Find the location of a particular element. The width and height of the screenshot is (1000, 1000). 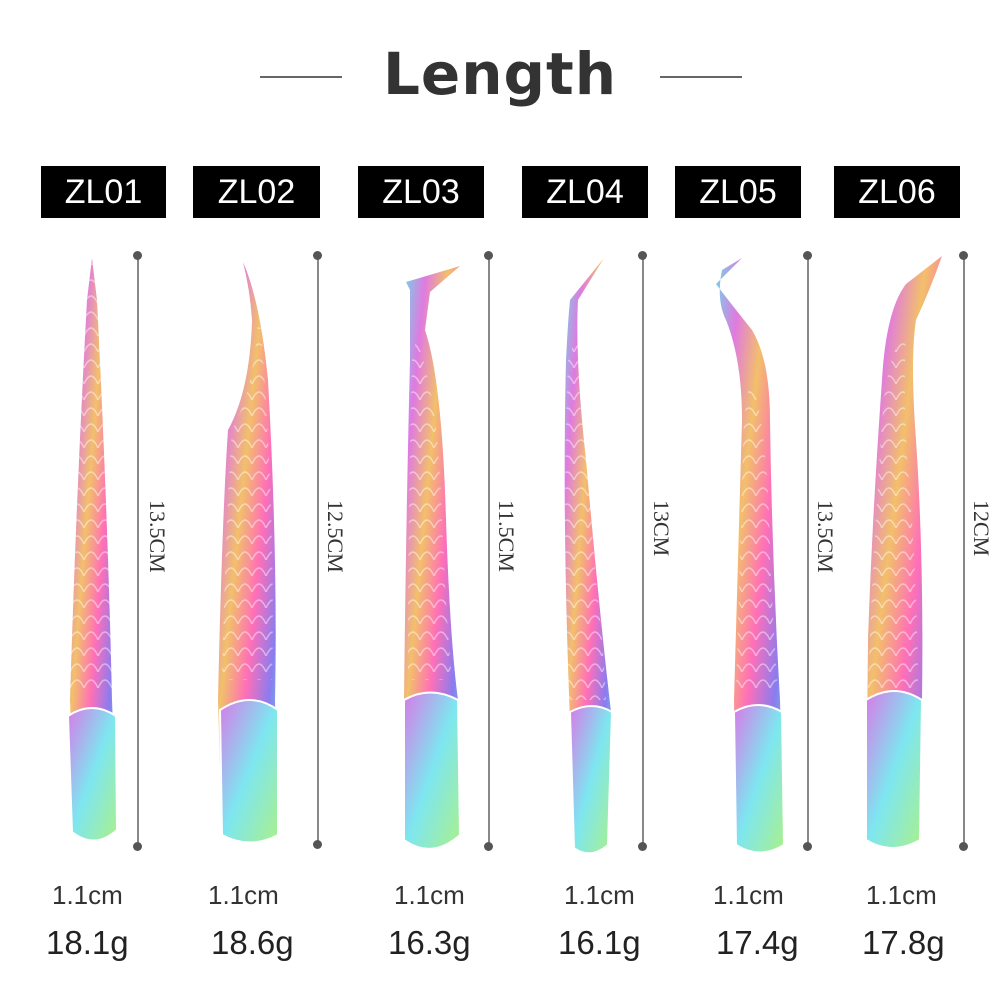

title-line-right is located at coordinates (701, 77).